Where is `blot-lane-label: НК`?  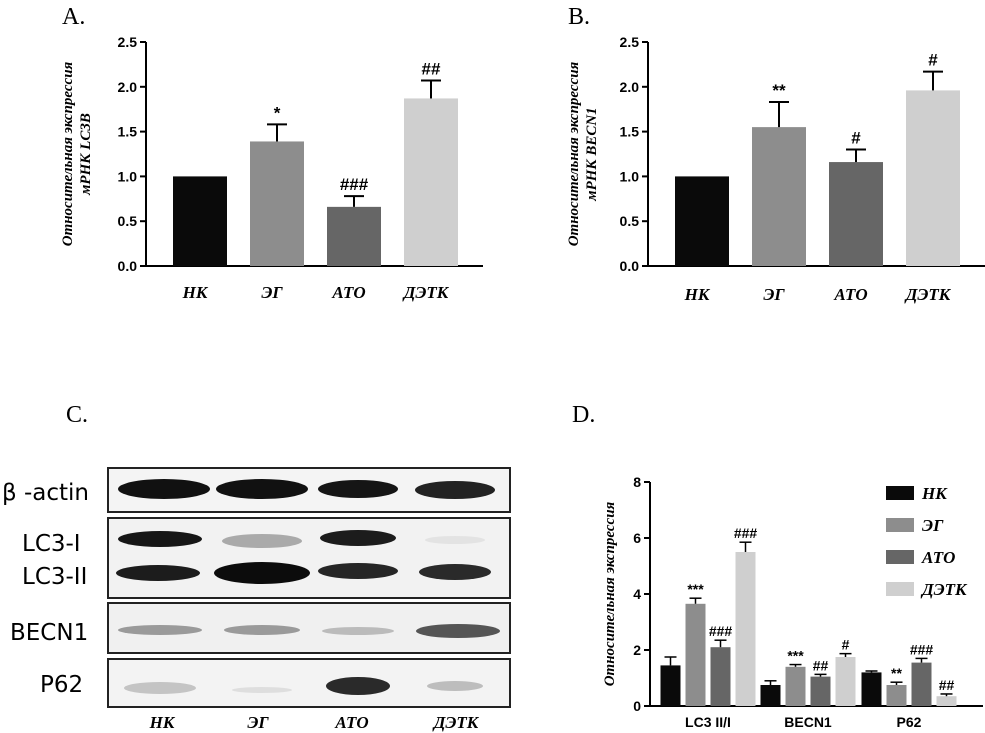 blot-lane-label: НК is located at coordinates (162, 722).